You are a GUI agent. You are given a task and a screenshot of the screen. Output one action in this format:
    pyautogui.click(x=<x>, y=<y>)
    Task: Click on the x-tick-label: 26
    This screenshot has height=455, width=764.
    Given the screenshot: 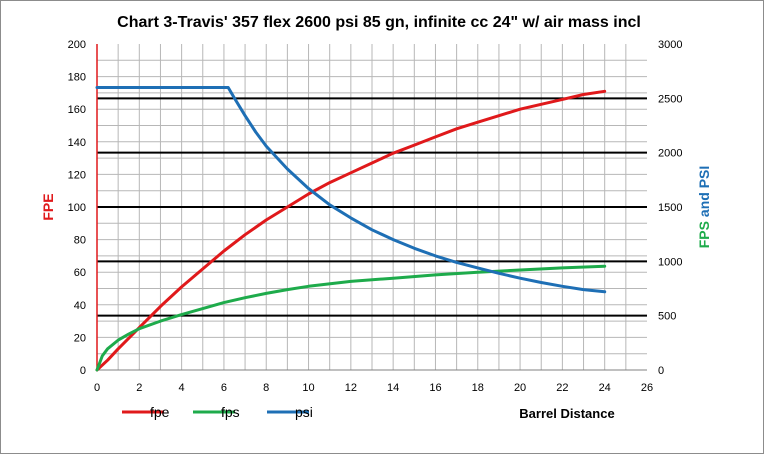 What is the action you would take?
    pyautogui.click(x=647, y=388)
    